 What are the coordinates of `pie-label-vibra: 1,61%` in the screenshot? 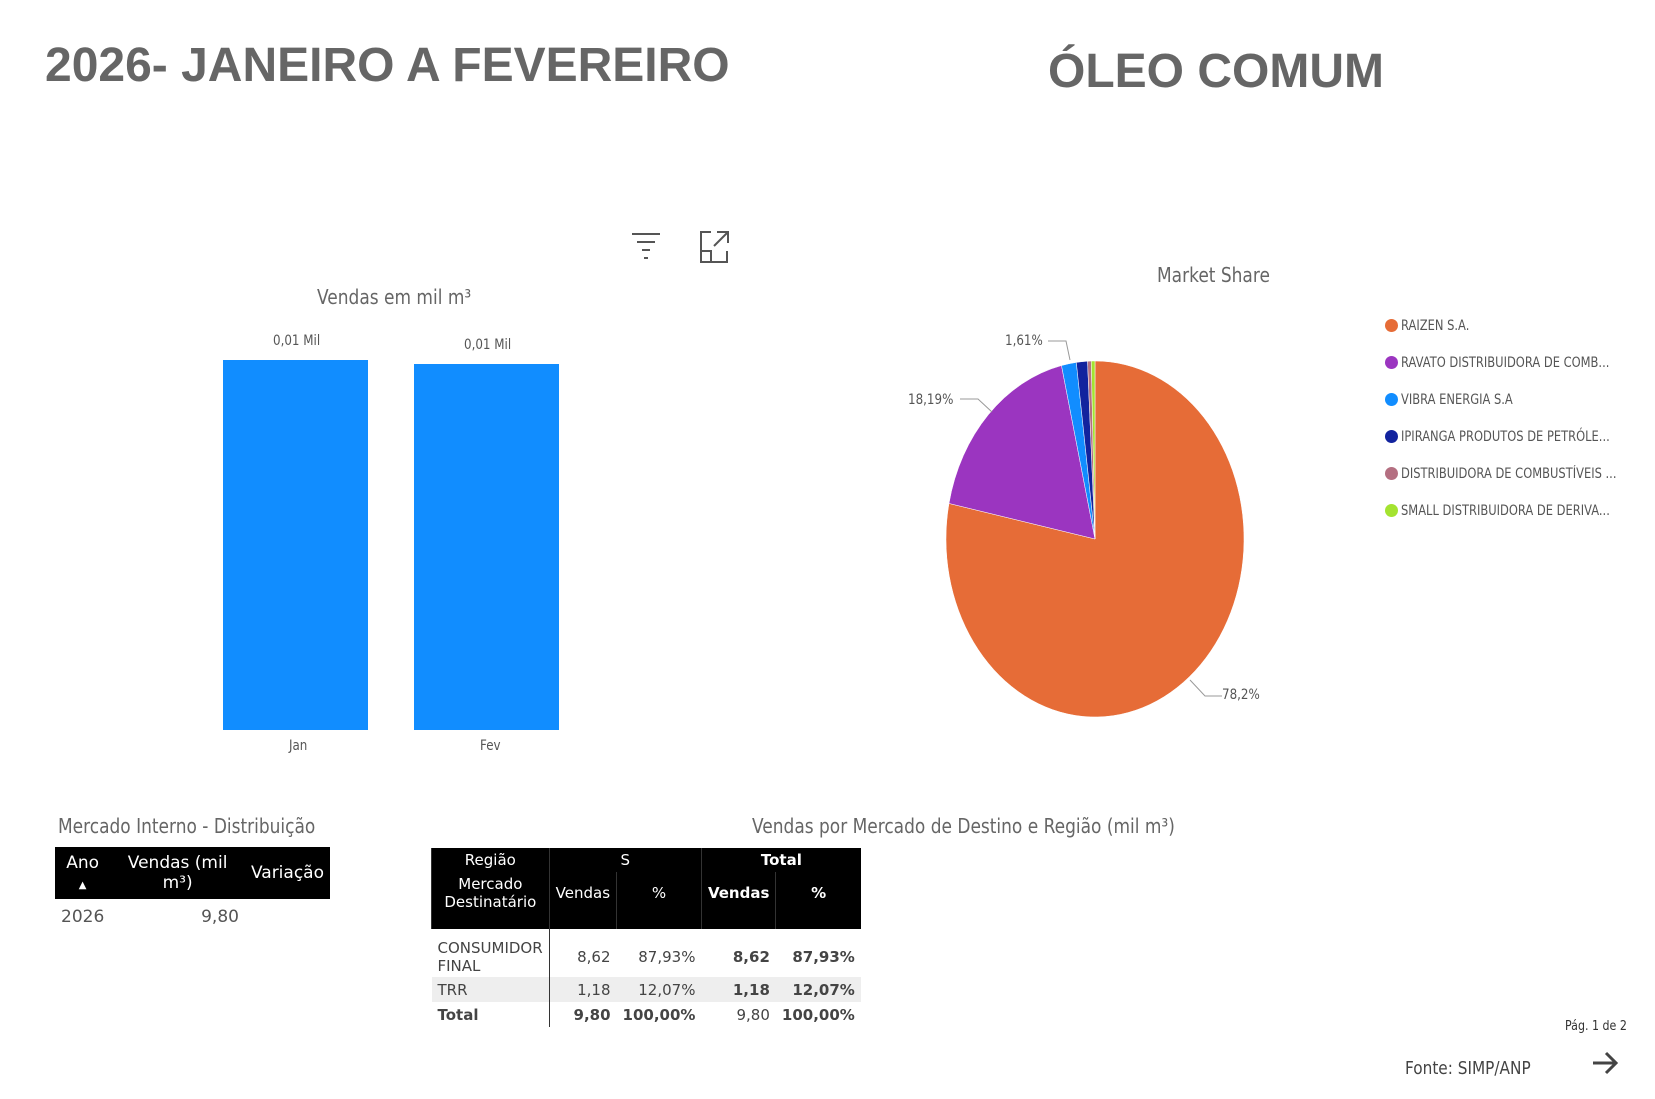 It's located at (1024, 341).